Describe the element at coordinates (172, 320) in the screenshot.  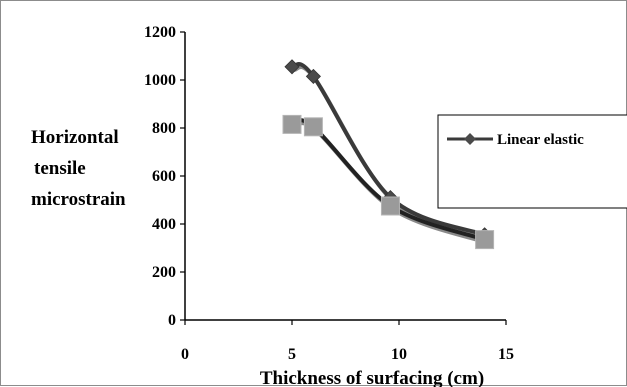
I see `y-tick-label: 0` at that location.